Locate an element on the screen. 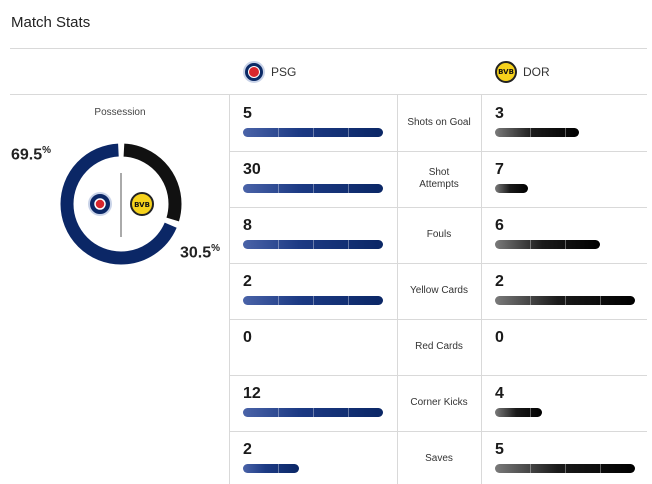  away-stat-value: 0 is located at coordinates (499, 337).